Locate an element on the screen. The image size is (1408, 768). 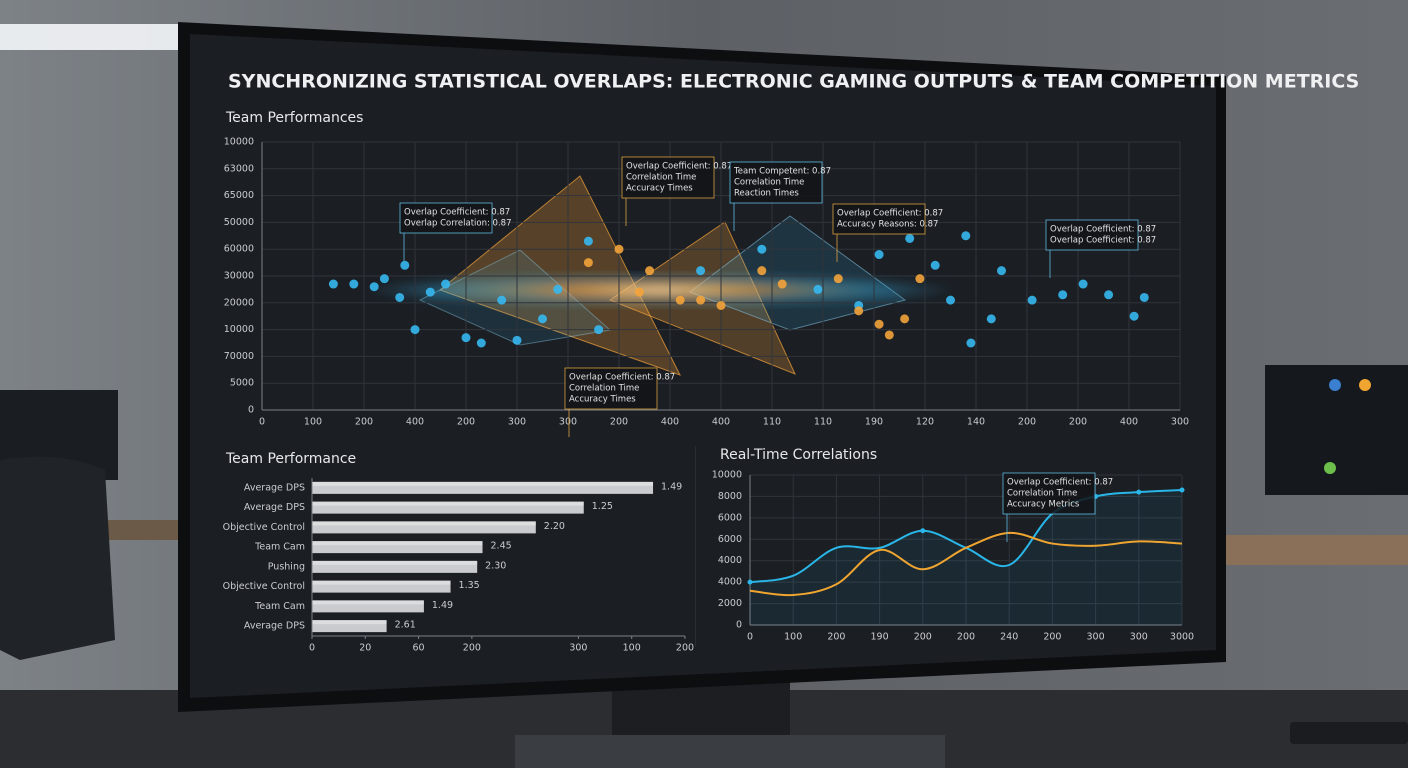
category-label: Team Cam is located at coordinates (279, 547).